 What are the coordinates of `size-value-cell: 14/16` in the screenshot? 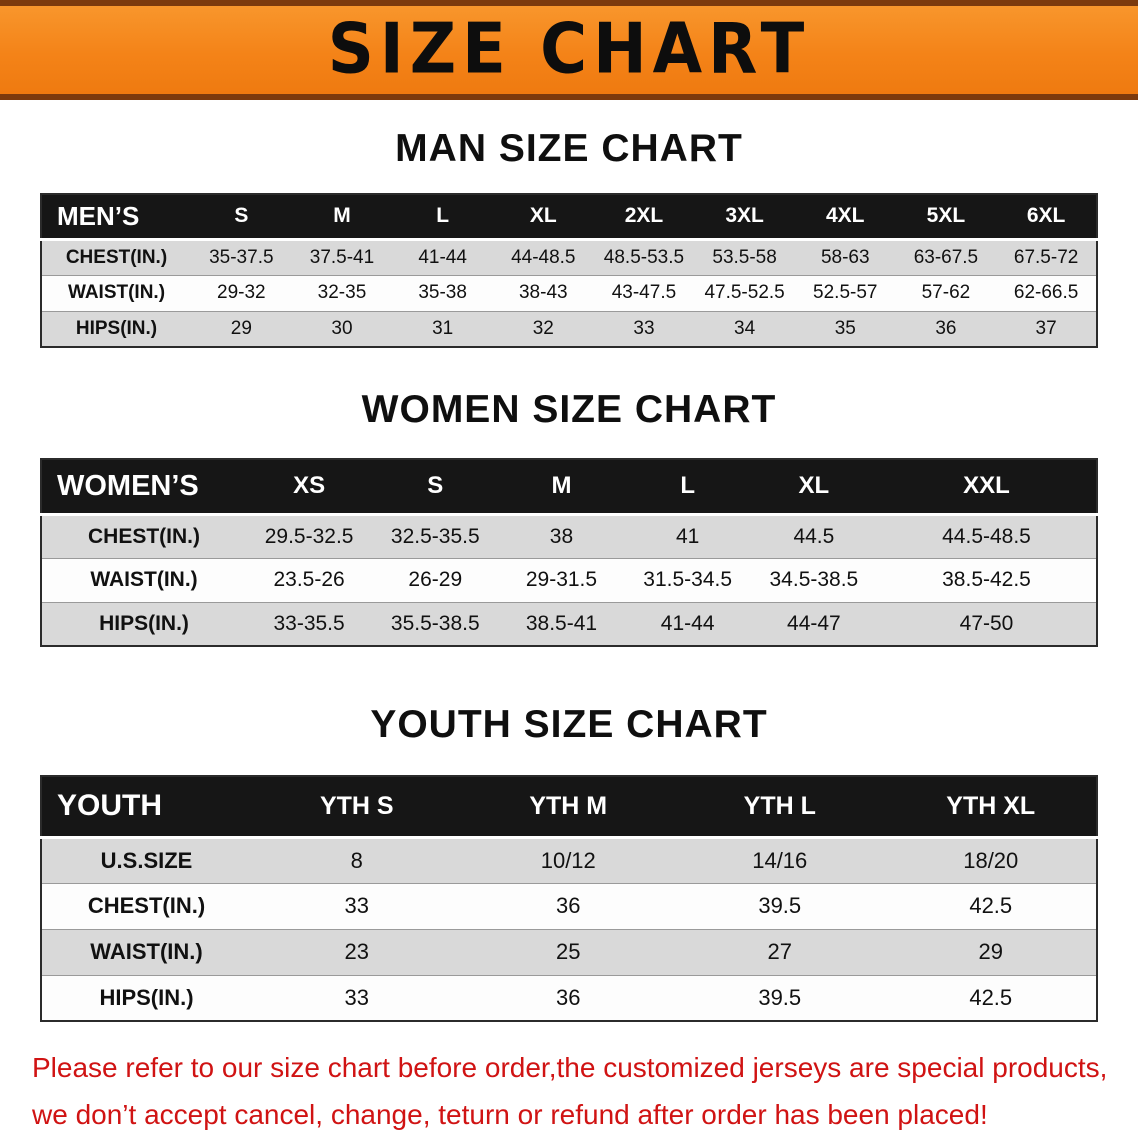 It's located at (780, 859).